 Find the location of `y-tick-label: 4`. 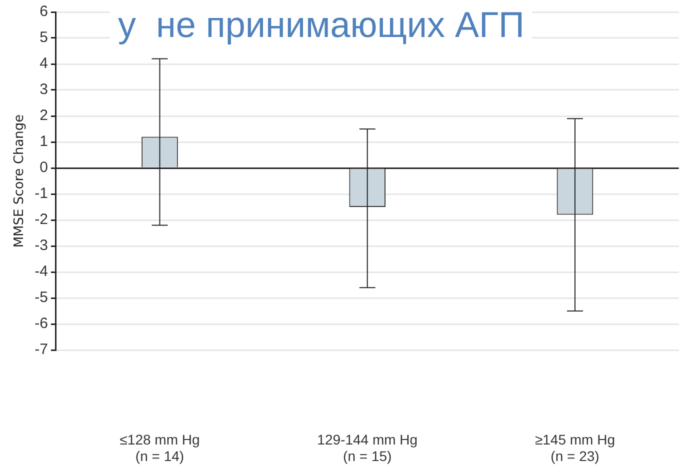

y-tick-label: 4 is located at coordinates (44, 63).